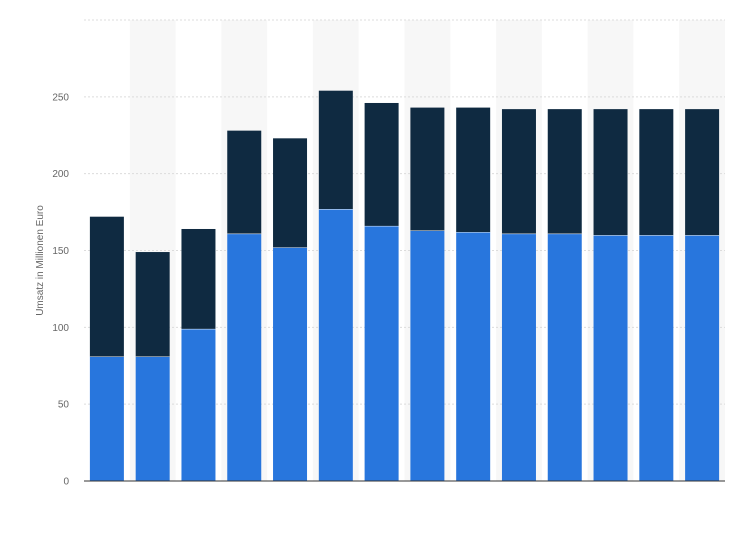  Describe the element at coordinates (60, 97) in the screenshot. I see `y-tick-label: 250` at that location.